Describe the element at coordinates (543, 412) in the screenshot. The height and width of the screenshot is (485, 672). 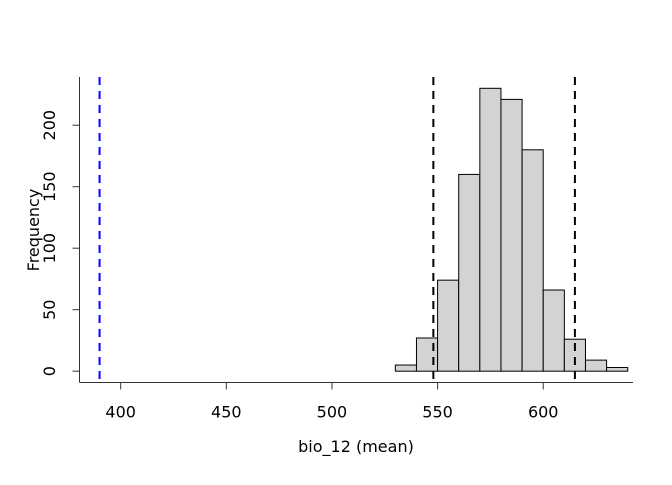
I see `x-tick-label: 600` at that location.